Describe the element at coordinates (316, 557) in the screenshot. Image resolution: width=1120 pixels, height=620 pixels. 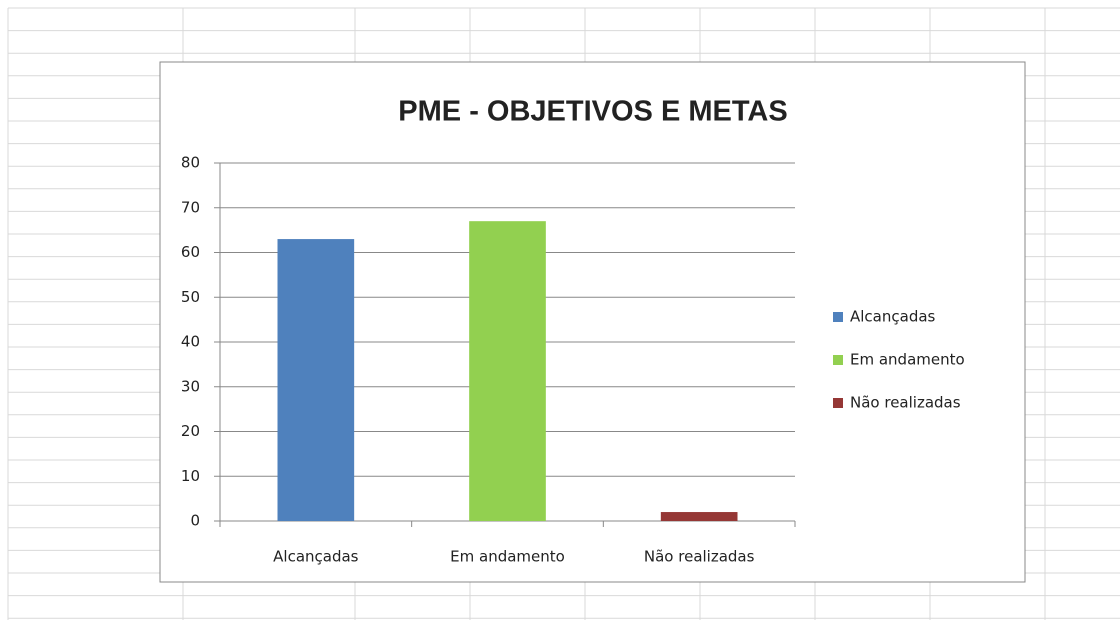
I see `x-tick-label: Alcançadas` at that location.